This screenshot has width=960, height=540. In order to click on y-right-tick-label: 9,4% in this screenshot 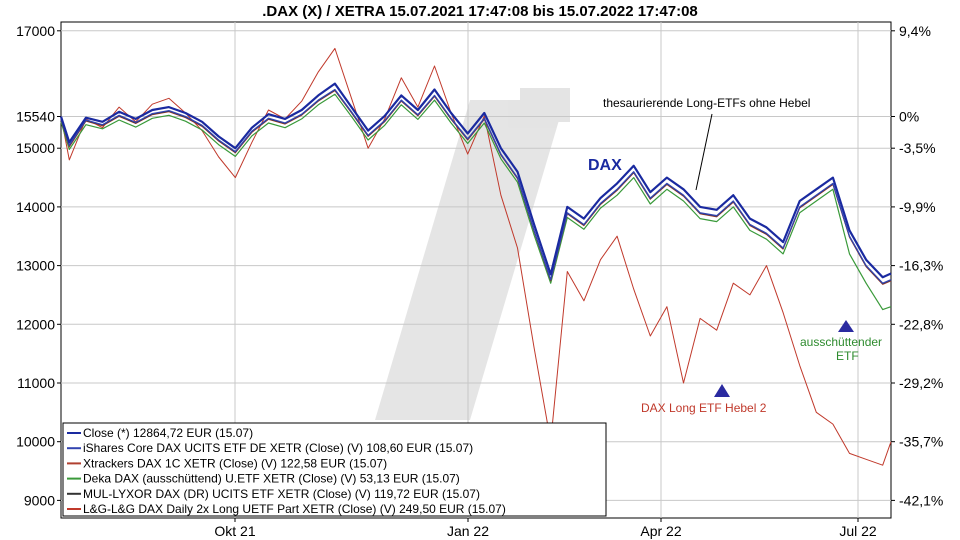, I will do `click(915, 31)`.